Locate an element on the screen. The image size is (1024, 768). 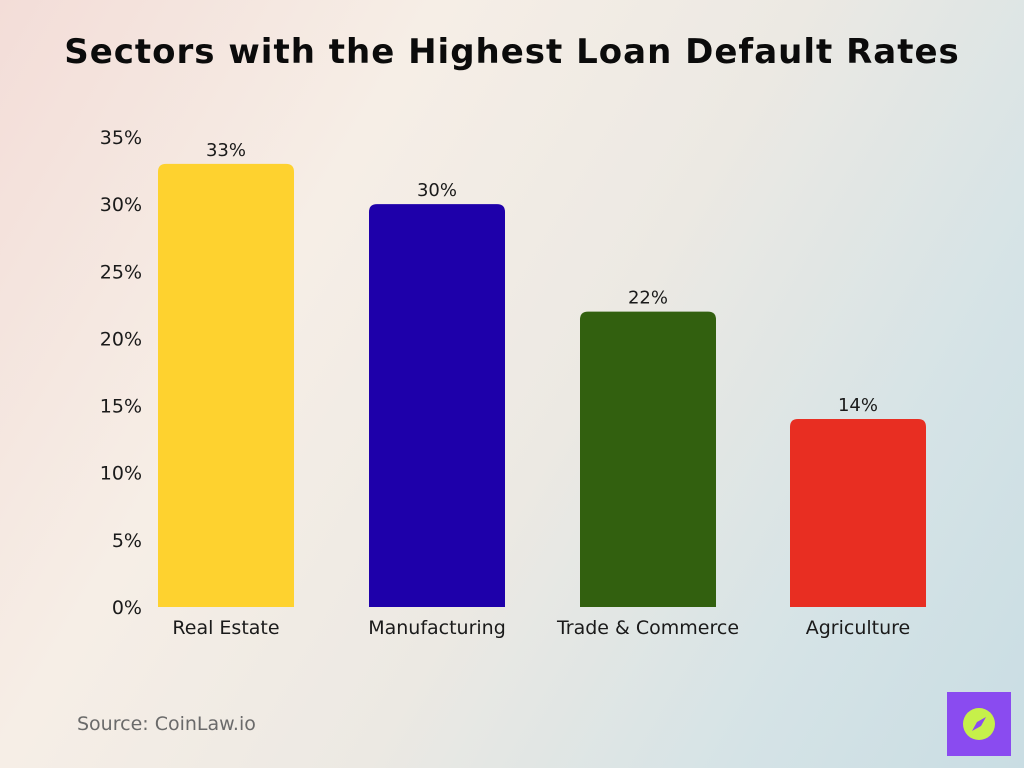
y-tick-label: 10% is located at coordinates (121, 474).